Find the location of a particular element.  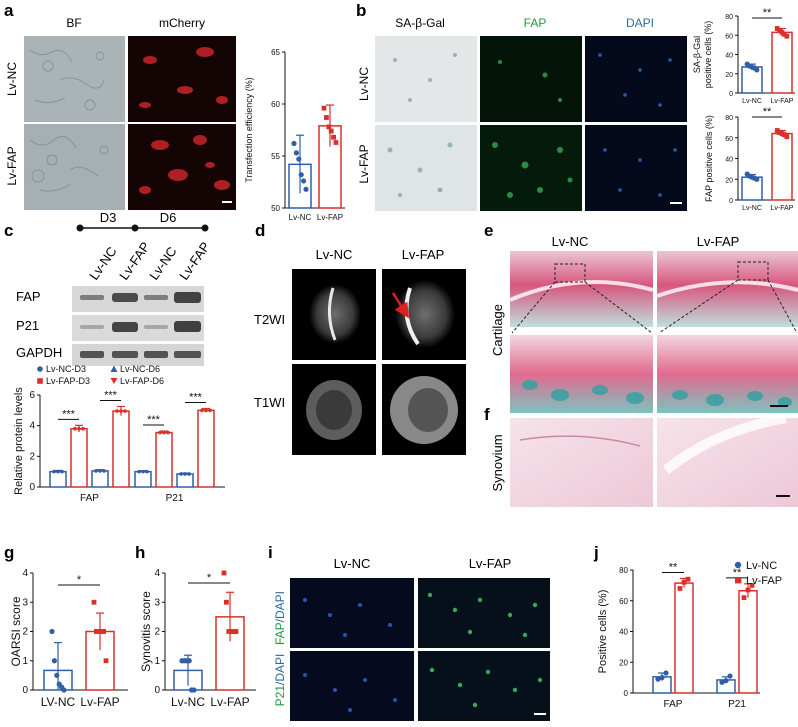

mri-title-nc: Lv-NC is located at coordinates (334, 254).